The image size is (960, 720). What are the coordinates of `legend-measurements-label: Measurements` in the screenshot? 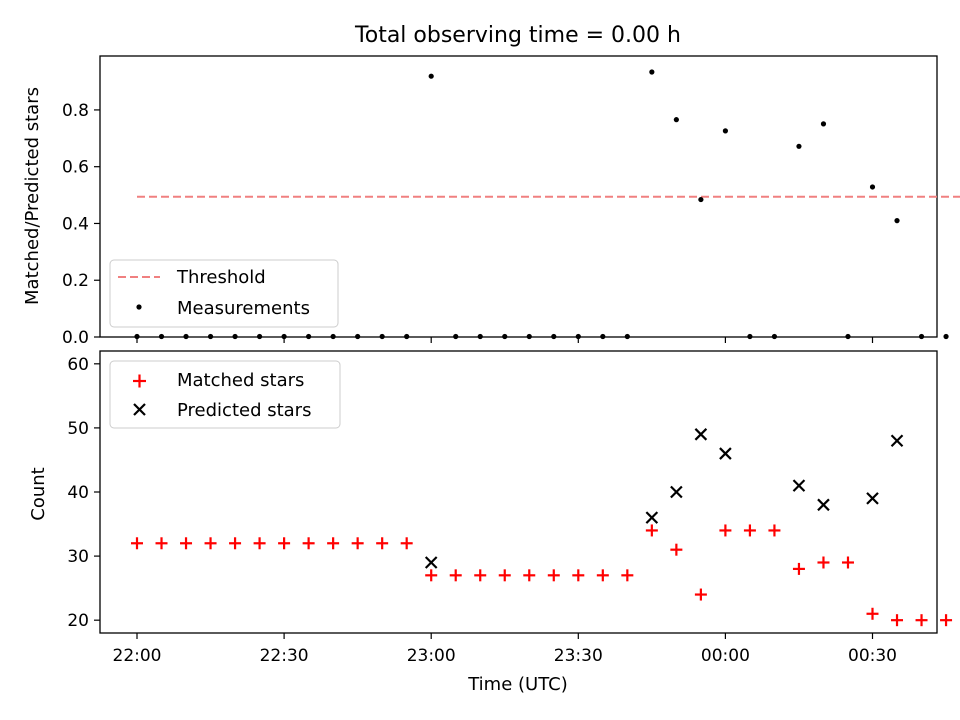 It's located at (243, 308).